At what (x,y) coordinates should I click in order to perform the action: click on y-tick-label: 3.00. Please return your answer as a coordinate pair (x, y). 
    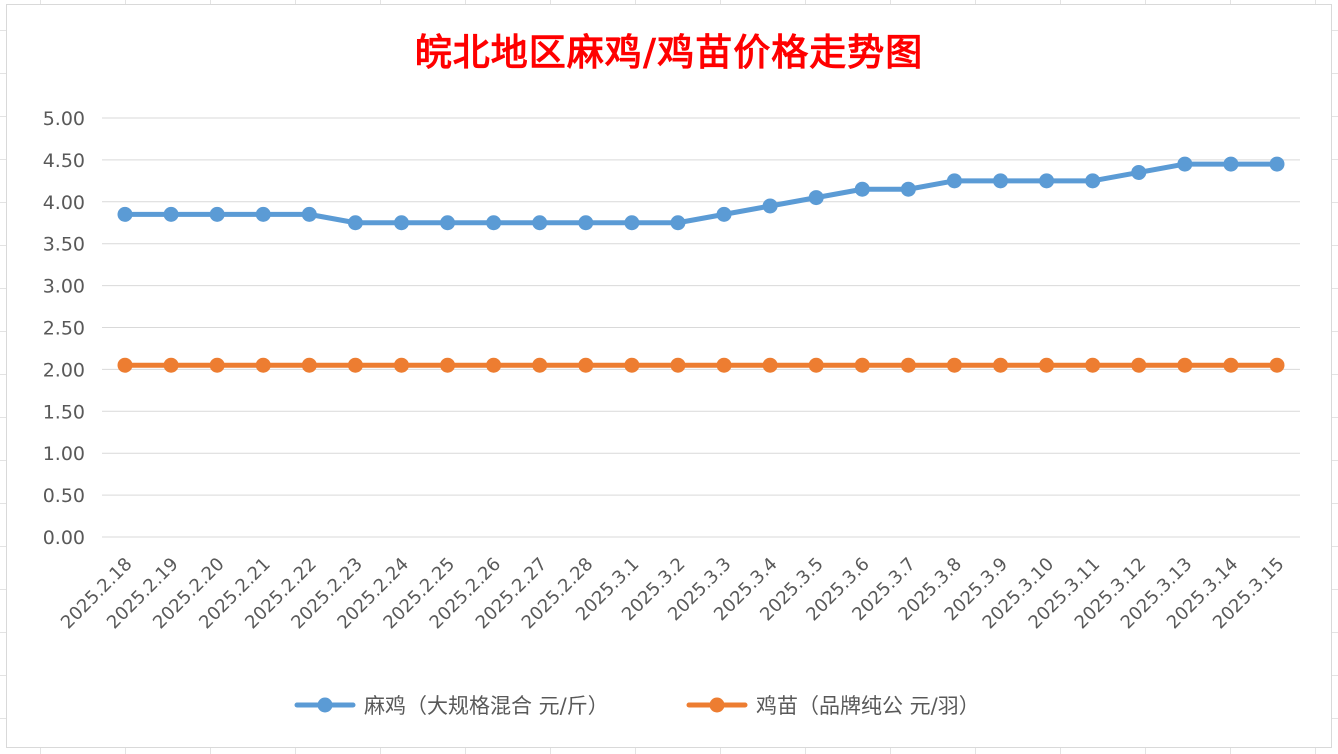
    Looking at the image, I should click on (64, 287).